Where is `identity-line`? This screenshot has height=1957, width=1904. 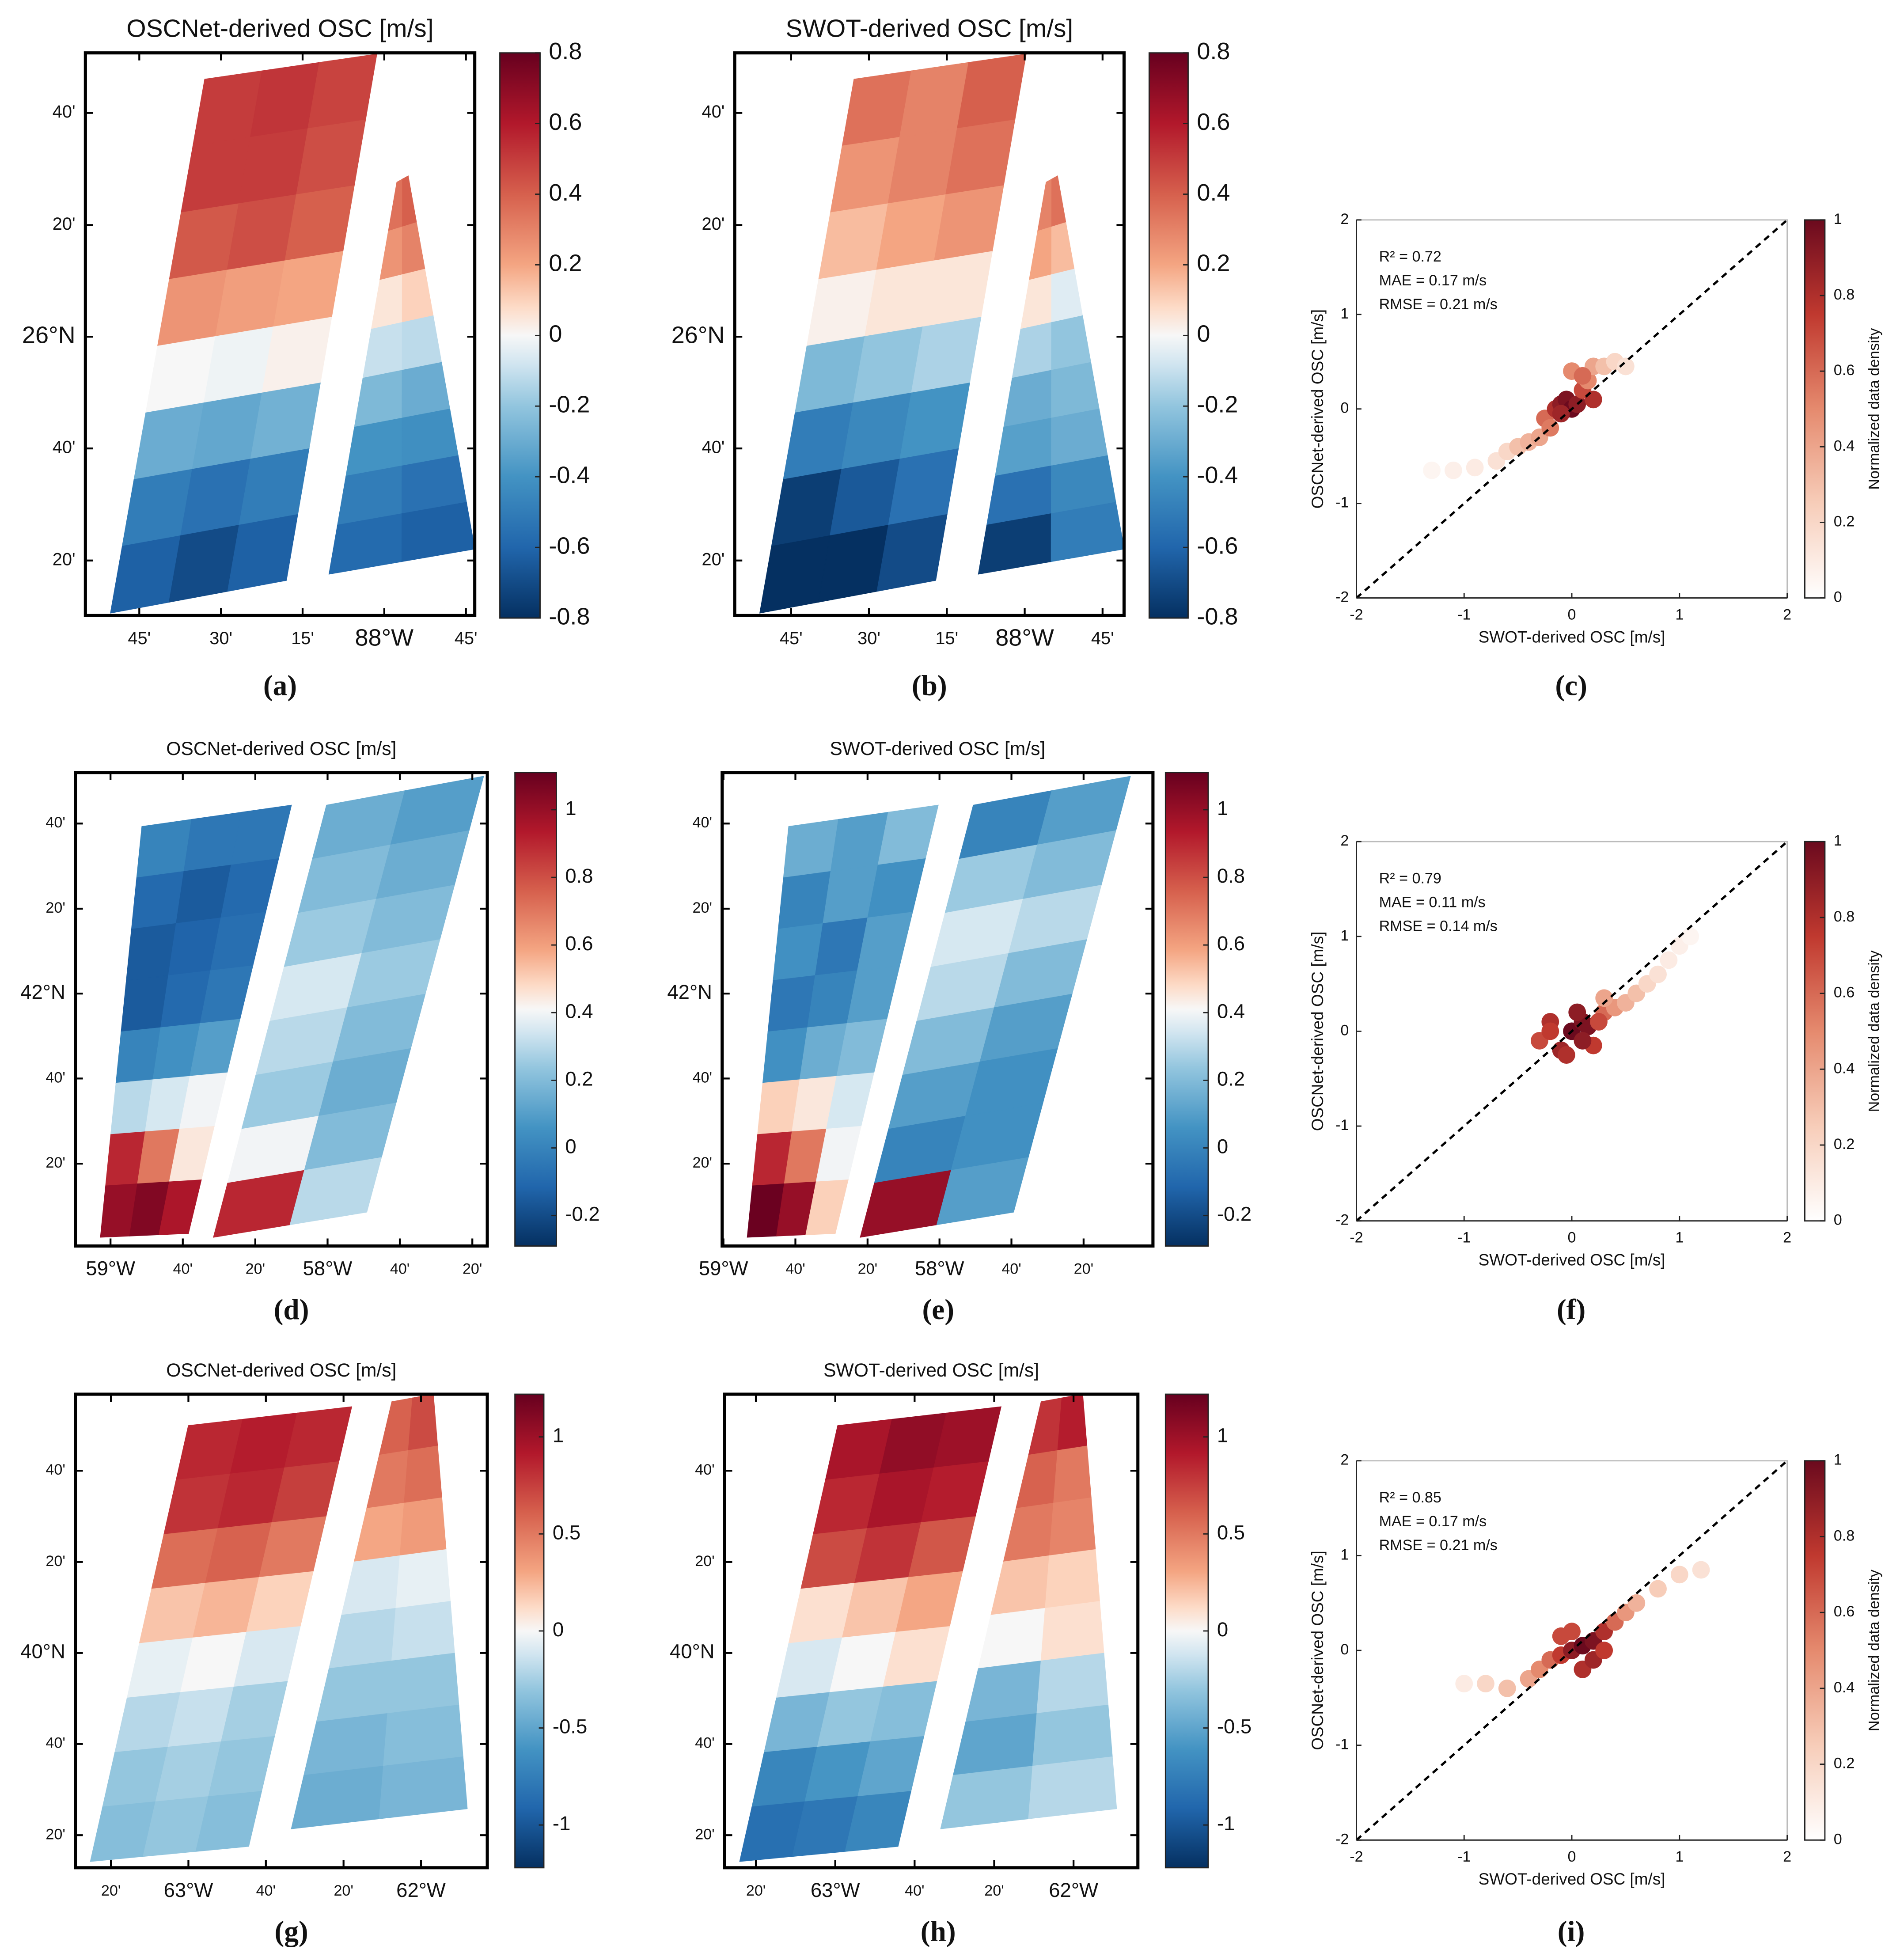 identity-line is located at coordinates (1571, 1650).